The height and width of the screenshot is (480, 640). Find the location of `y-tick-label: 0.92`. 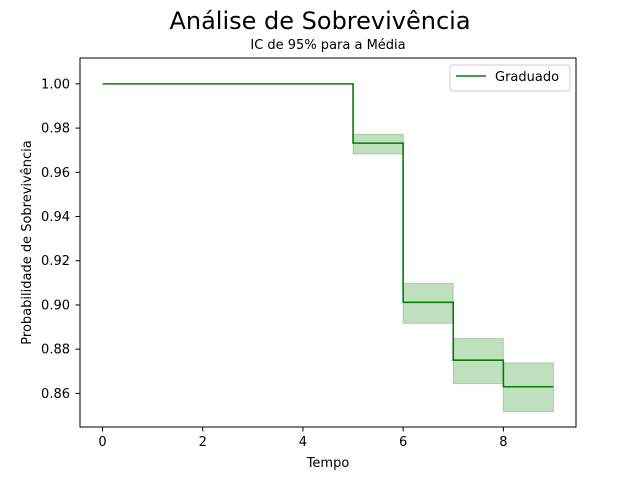

y-tick-label: 0.92 is located at coordinates (55, 261).